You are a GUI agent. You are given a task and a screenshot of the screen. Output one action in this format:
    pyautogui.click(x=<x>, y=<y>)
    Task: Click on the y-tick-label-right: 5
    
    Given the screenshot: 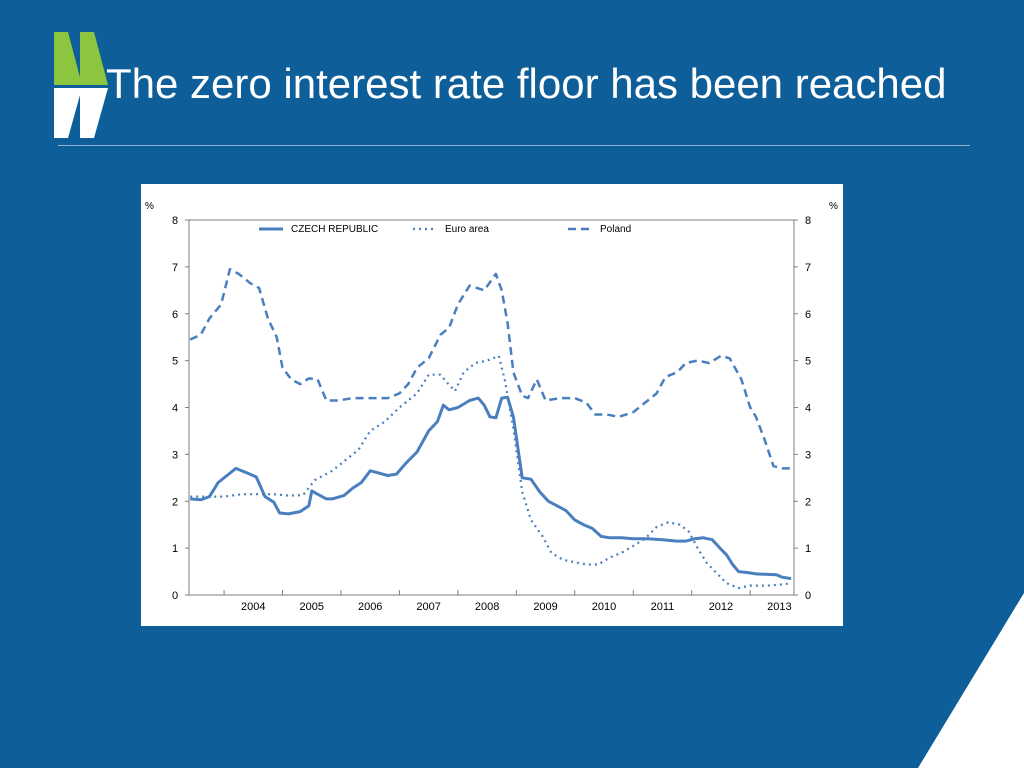 What is the action you would take?
    pyautogui.click(x=808, y=362)
    